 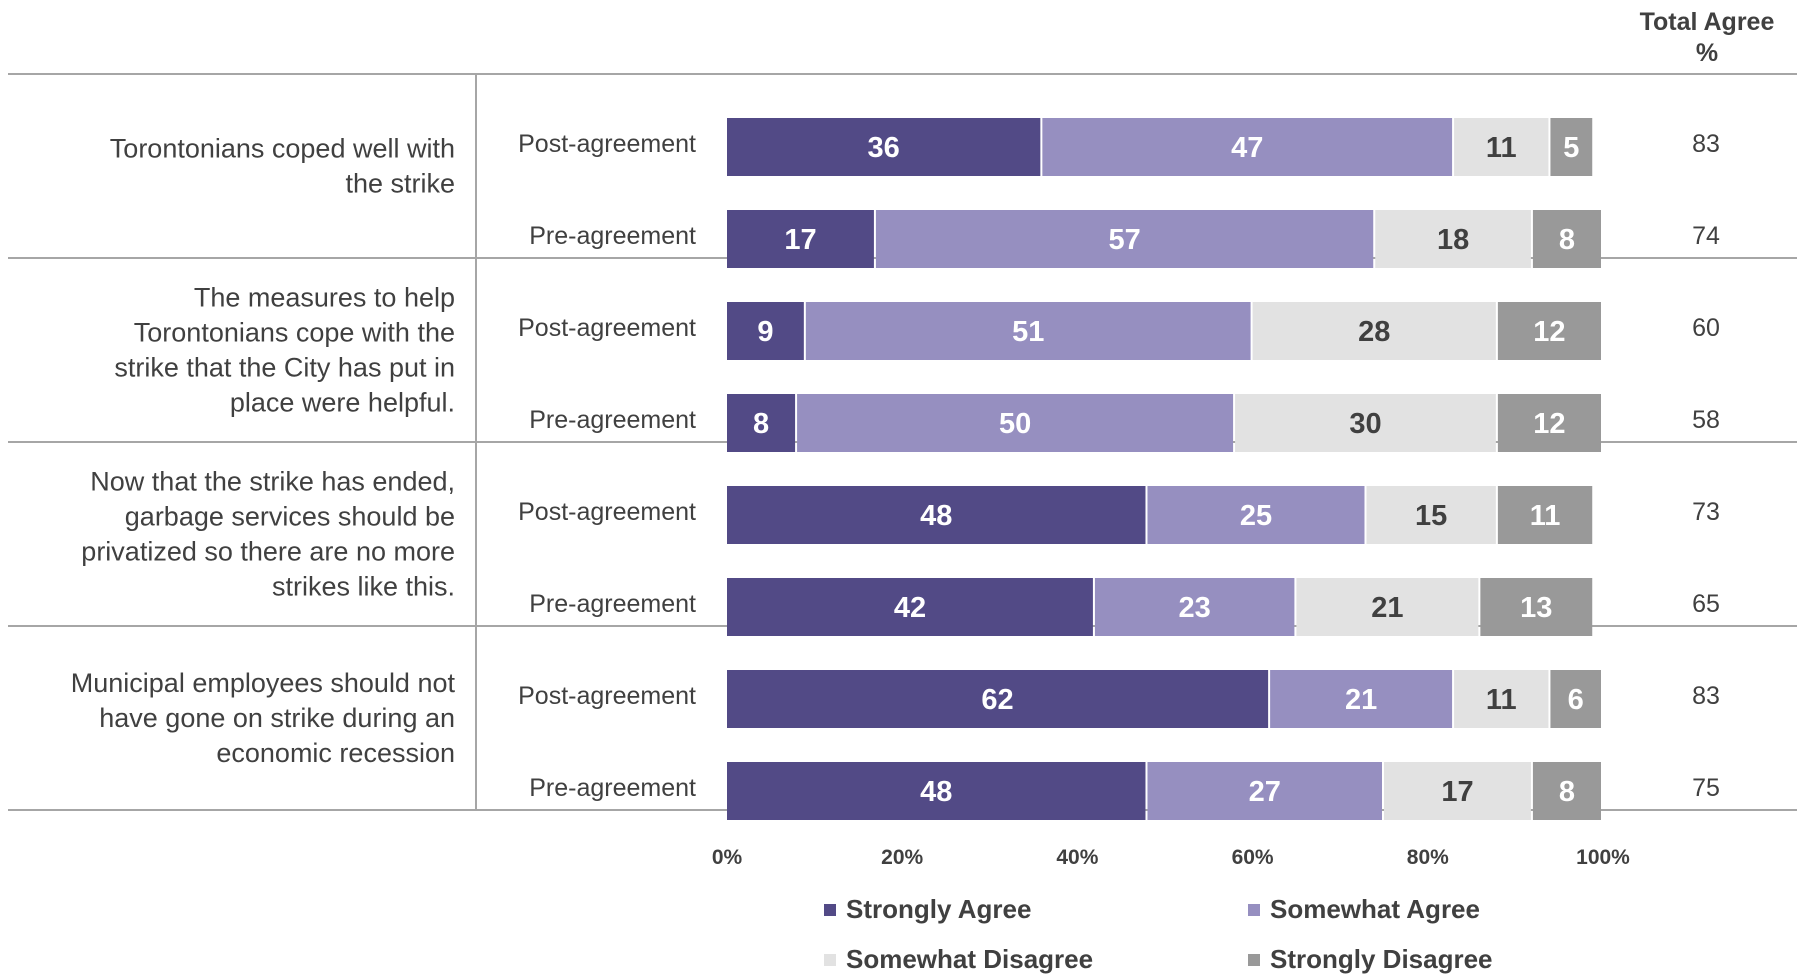 I want to click on segment-value-label: 13, so click(x=1536, y=608).